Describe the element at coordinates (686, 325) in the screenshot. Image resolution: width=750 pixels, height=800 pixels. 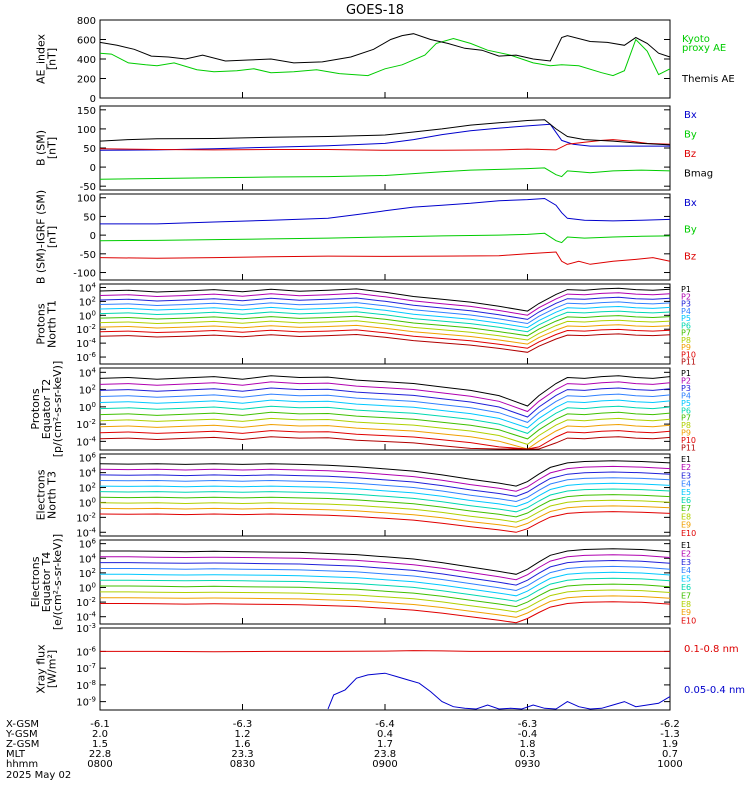
I see `legend-label: P6` at that location.